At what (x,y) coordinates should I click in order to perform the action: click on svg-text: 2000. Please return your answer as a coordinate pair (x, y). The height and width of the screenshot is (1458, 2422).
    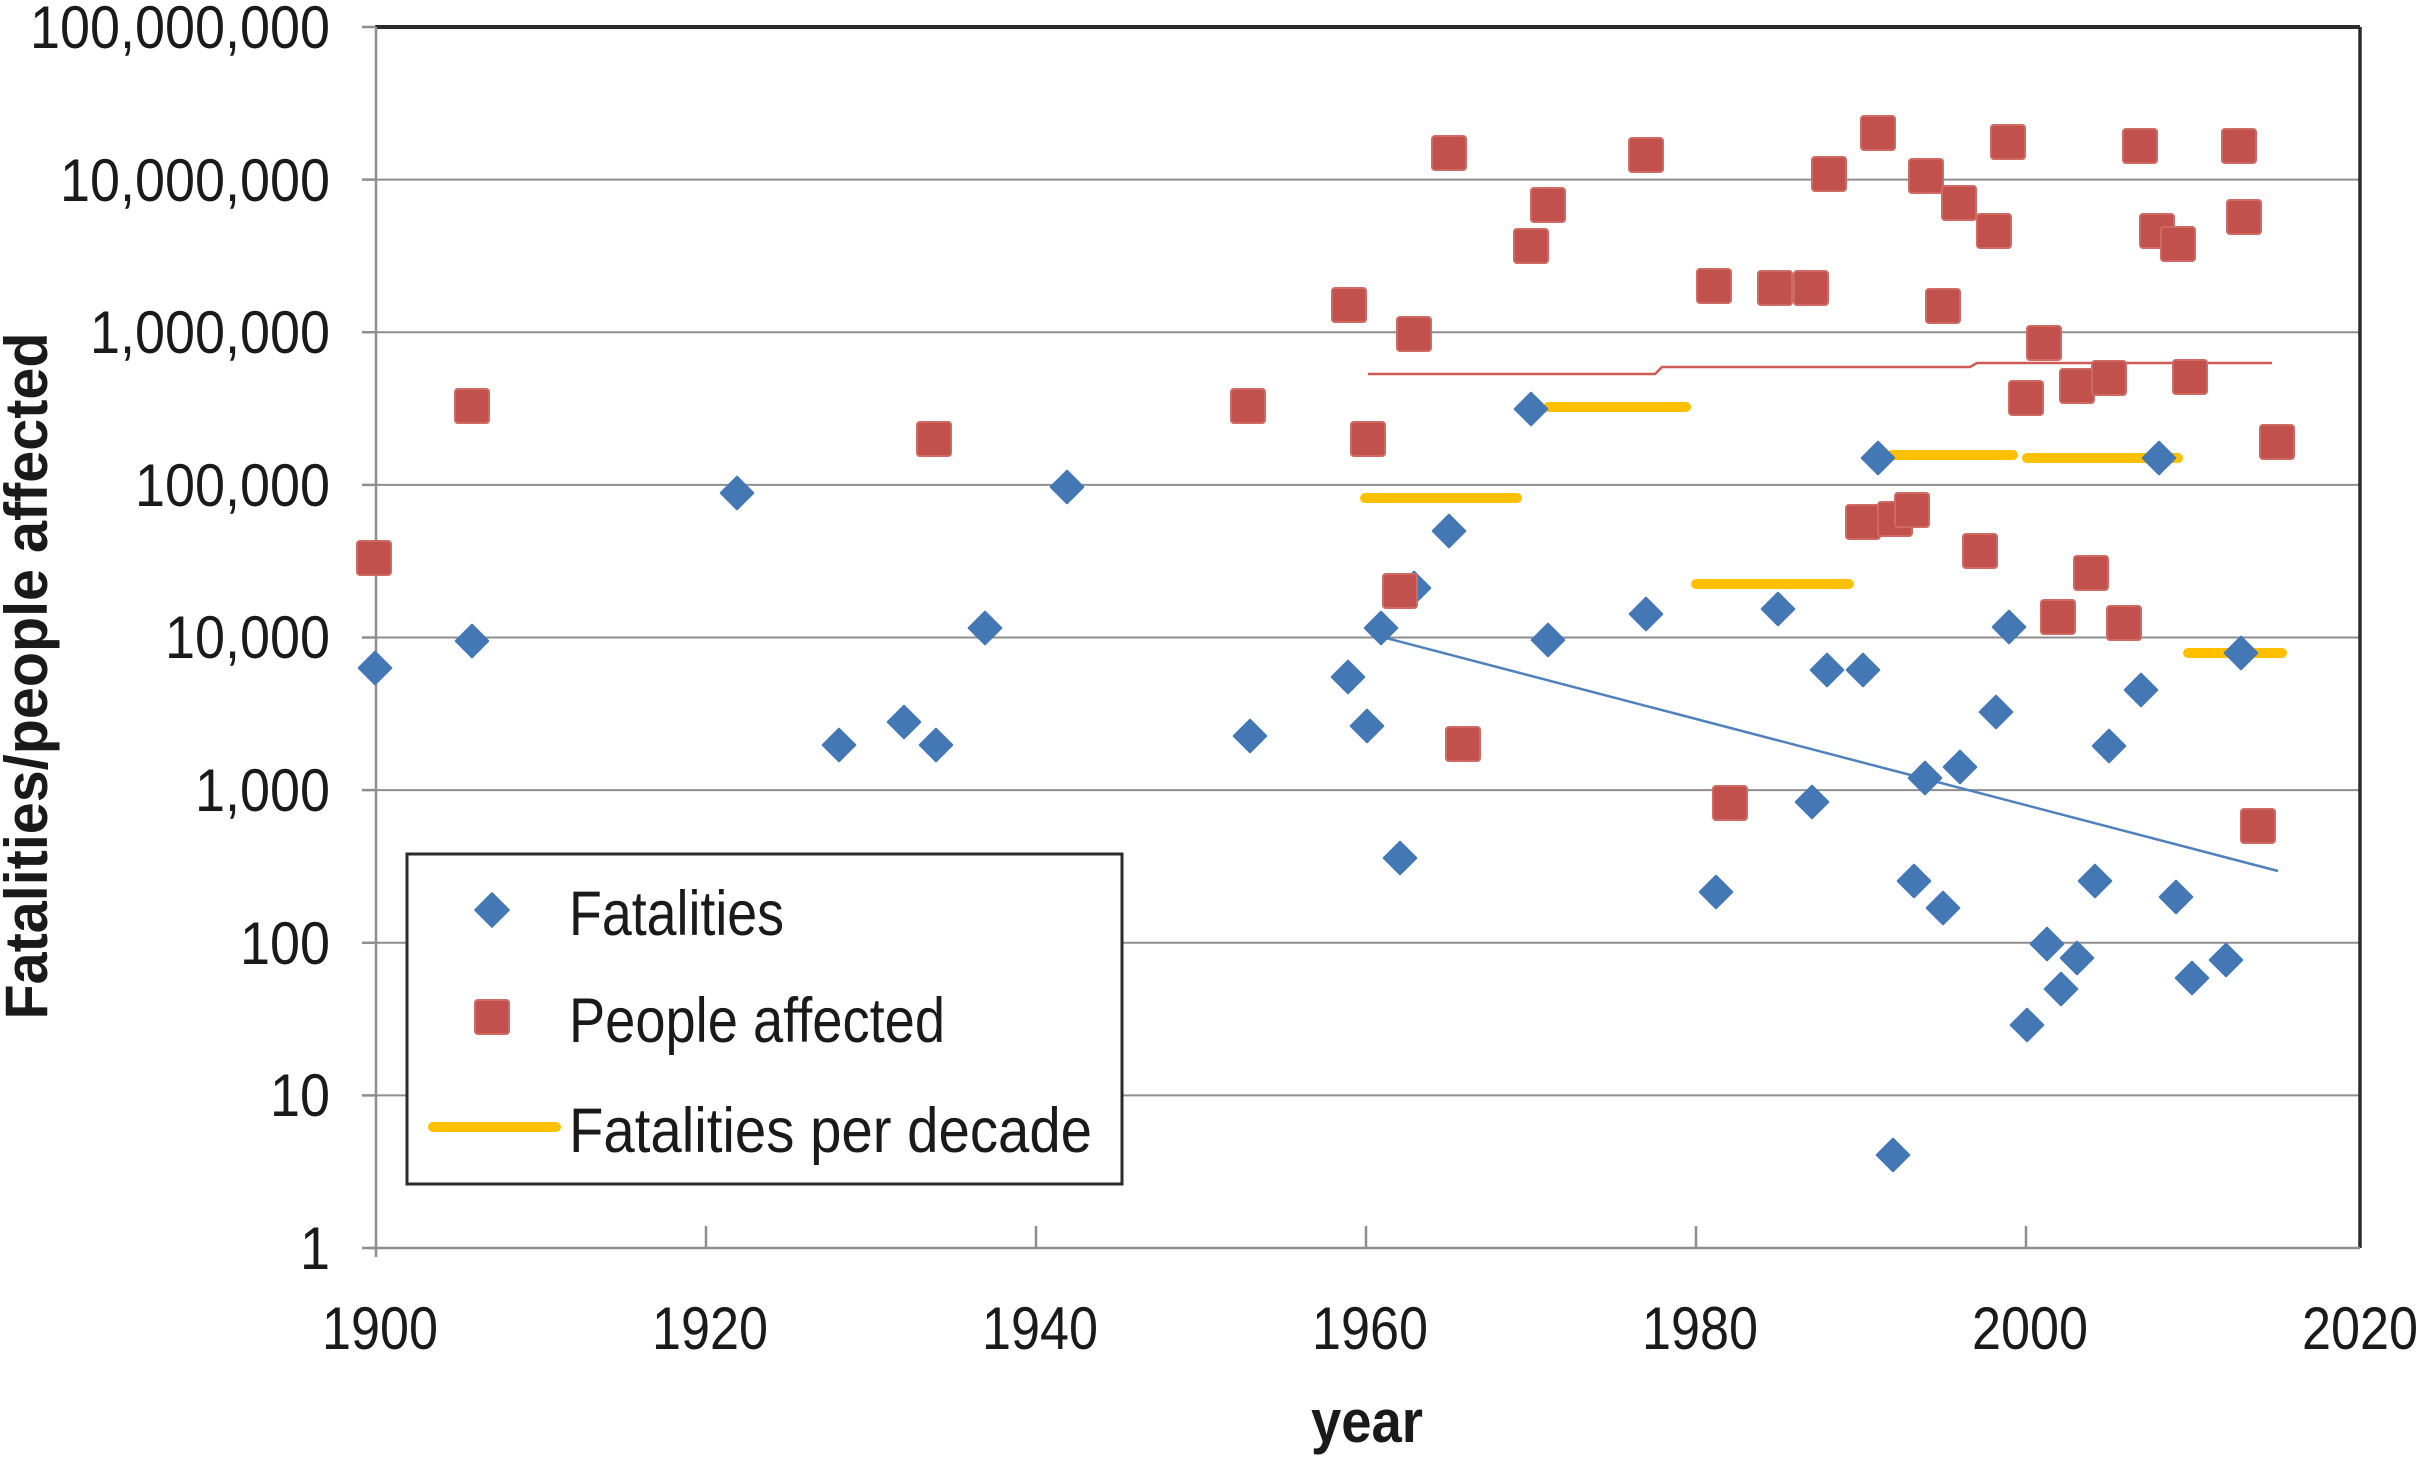
    Looking at the image, I should click on (2030, 1328).